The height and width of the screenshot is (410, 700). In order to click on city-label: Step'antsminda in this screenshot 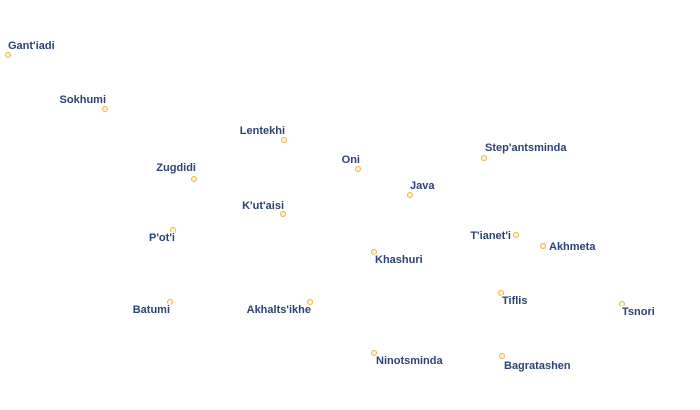, I will do `click(526, 148)`.